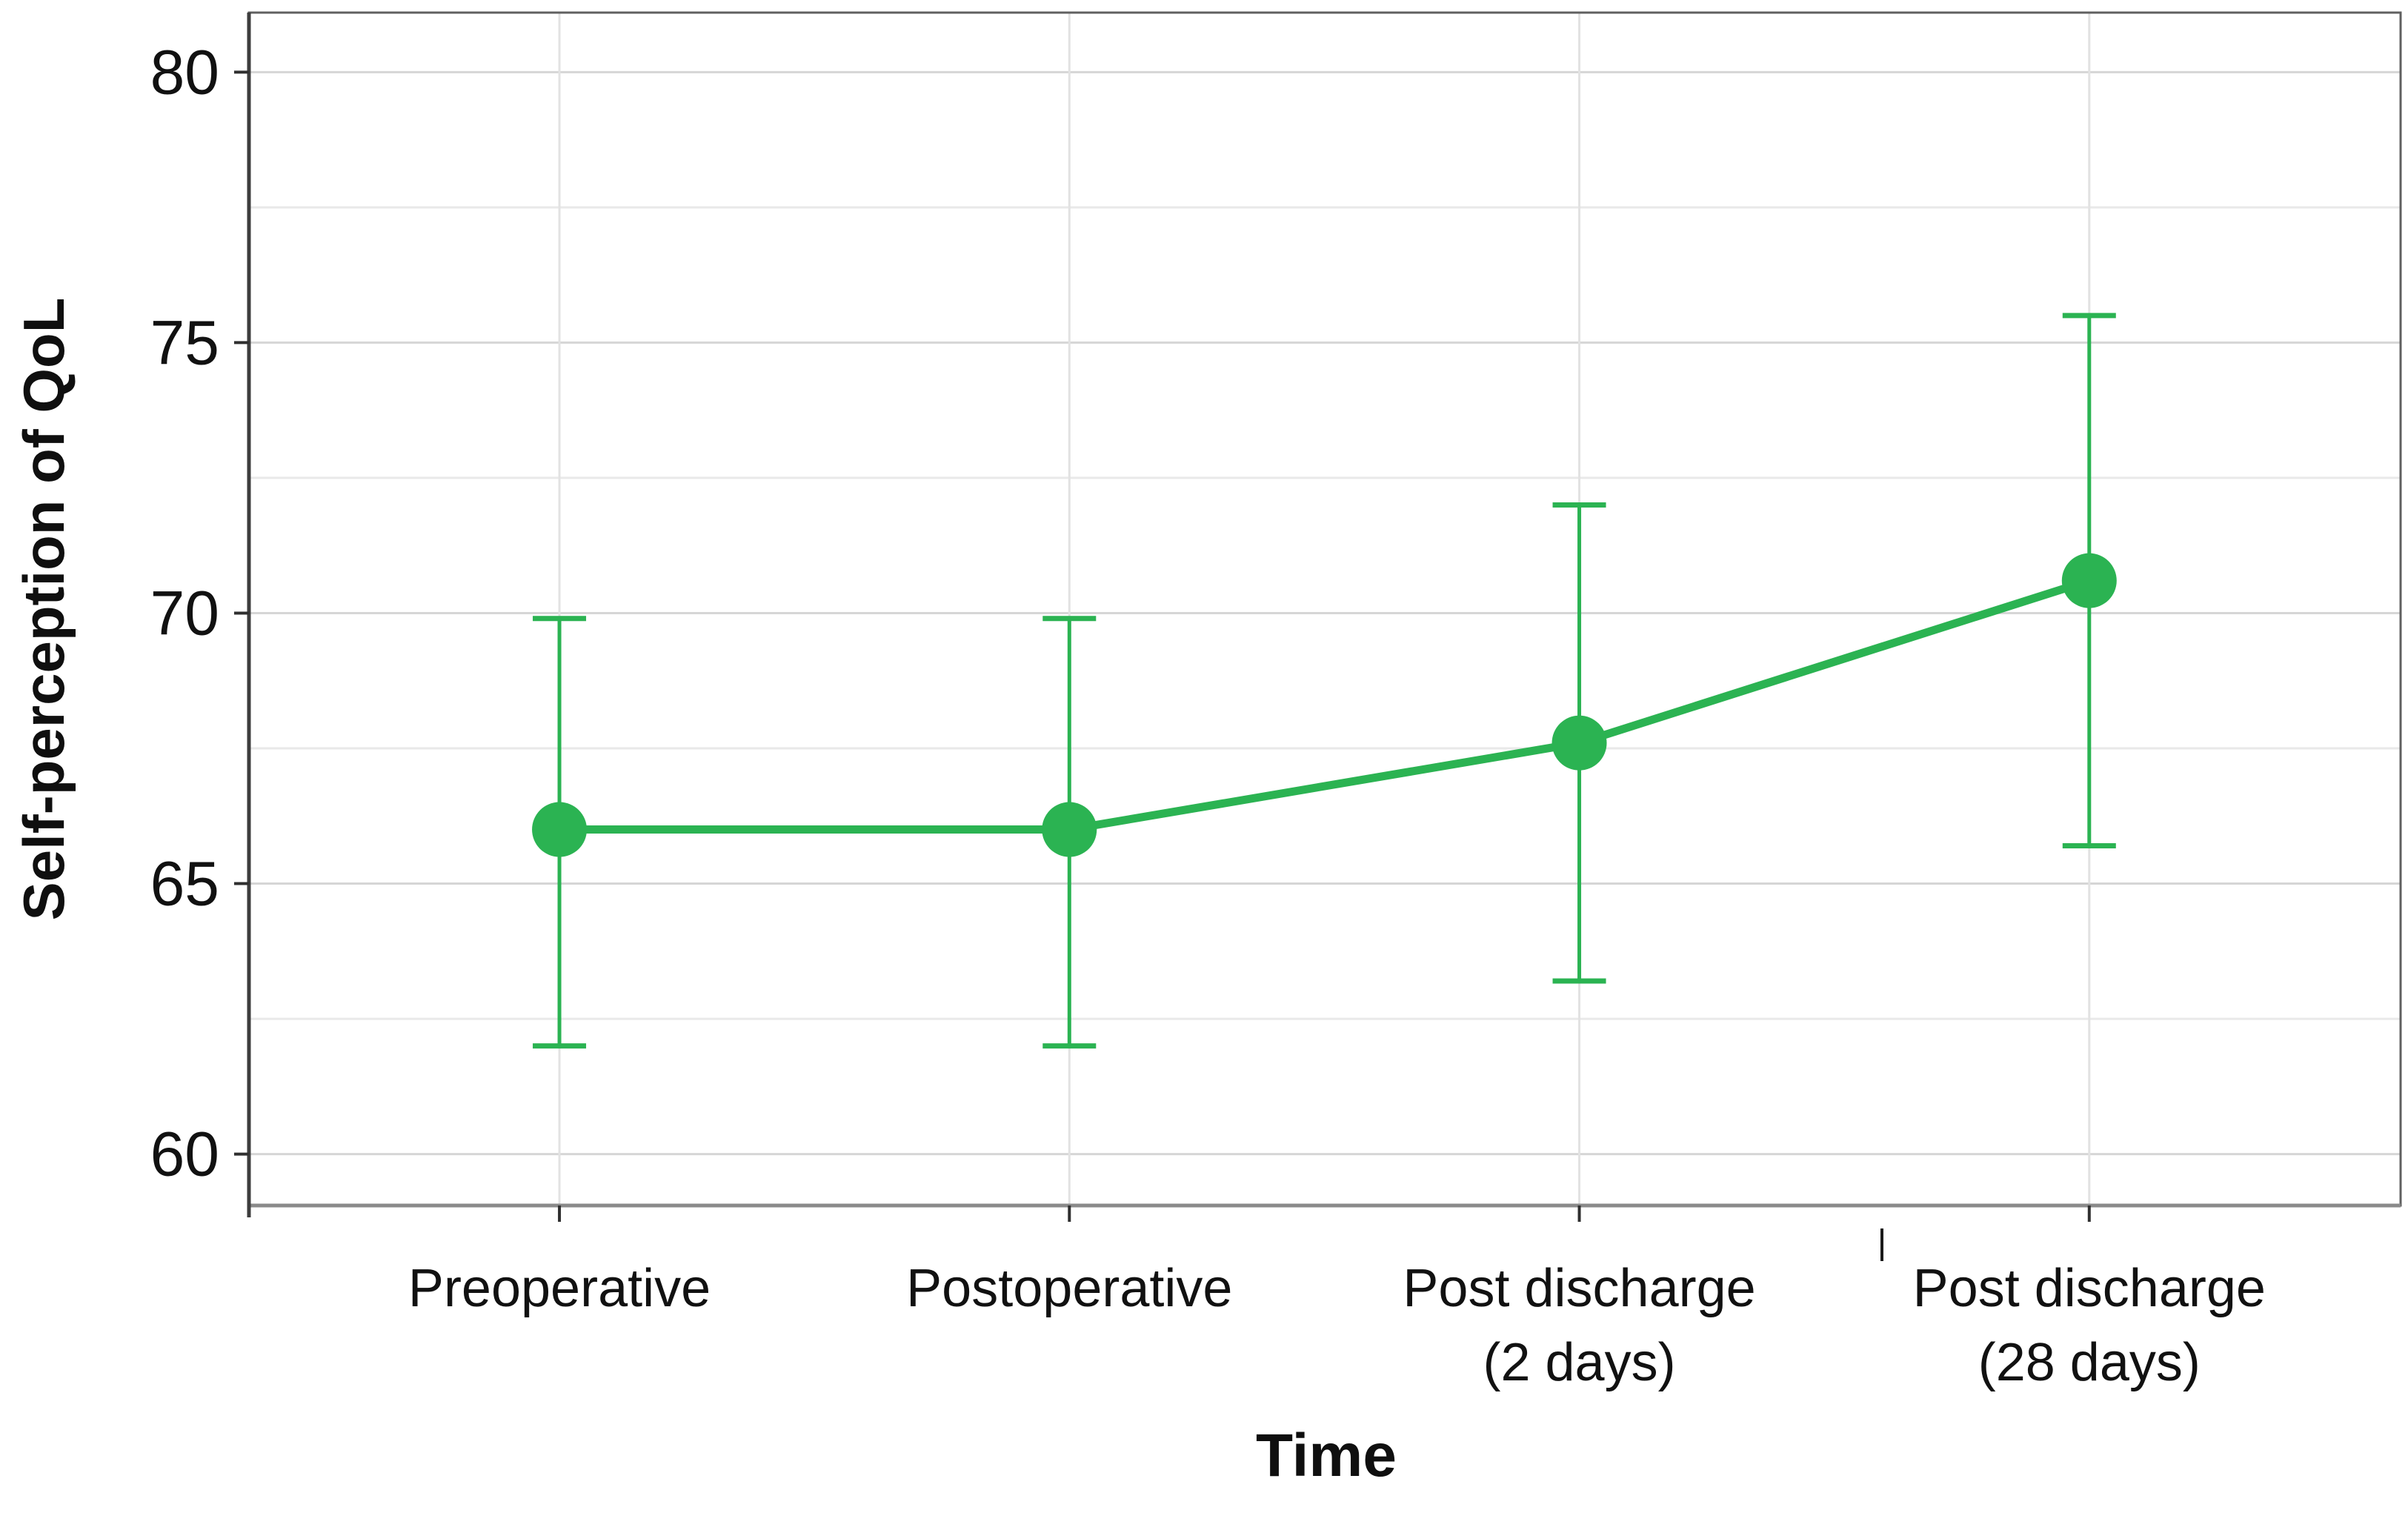  What do you see at coordinates (1069, 1288) in the screenshot?
I see `x-category-label: Postoperative` at bounding box center [1069, 1288].